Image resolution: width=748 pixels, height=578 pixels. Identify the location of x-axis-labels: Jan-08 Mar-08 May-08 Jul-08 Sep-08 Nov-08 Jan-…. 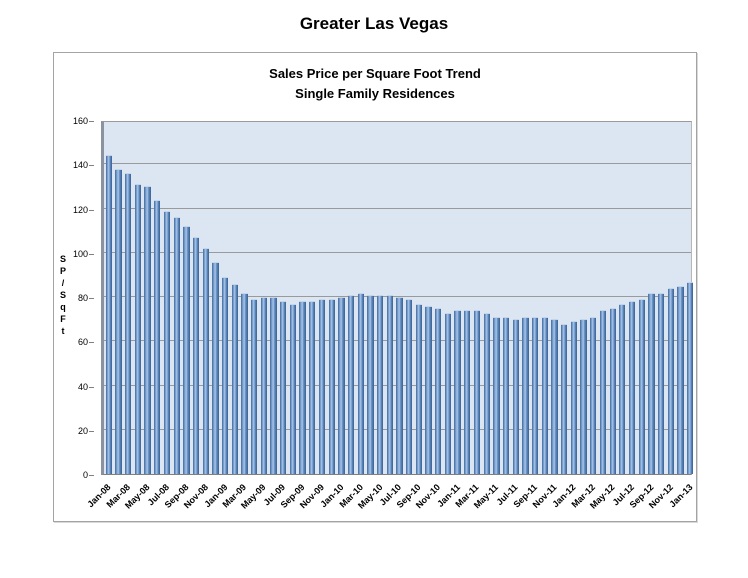
(390, 500).